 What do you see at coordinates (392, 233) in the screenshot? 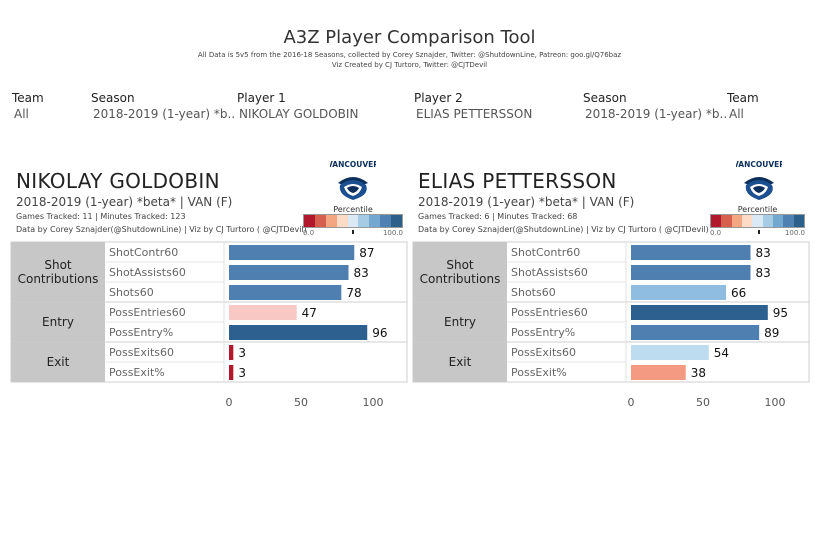
I see `legend-max-label: 100.0` at bounding box center [392, 233].